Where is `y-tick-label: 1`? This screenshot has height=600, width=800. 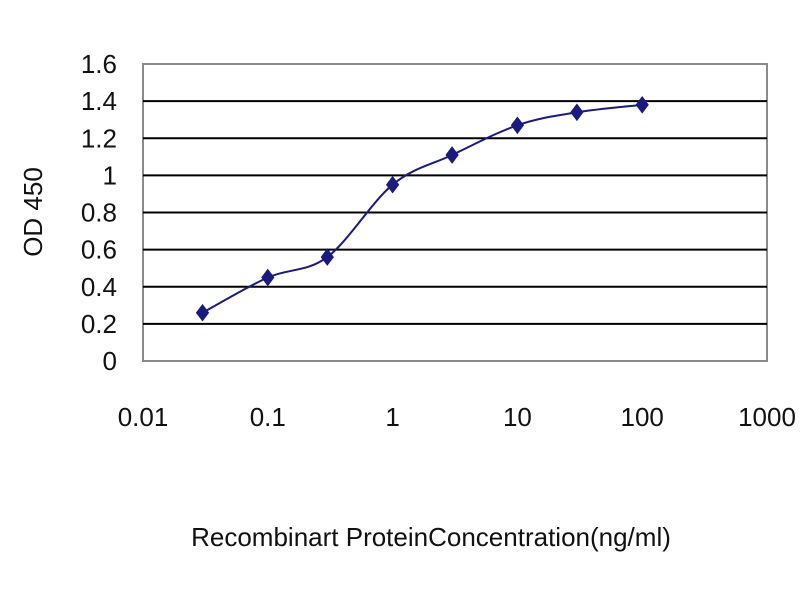
y-tick-label: 1 is located at coordinates (110, 175).